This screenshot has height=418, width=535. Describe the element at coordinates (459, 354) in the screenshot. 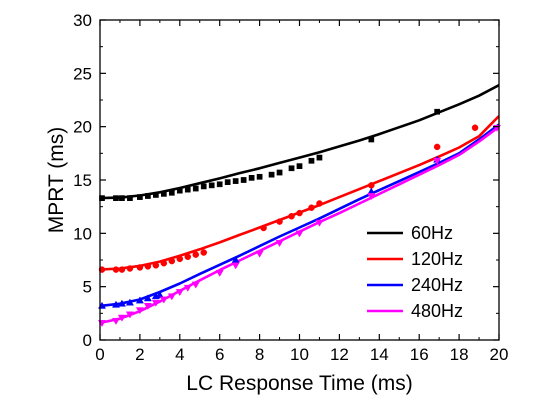

I see `x-tick-label: 18` at that location.